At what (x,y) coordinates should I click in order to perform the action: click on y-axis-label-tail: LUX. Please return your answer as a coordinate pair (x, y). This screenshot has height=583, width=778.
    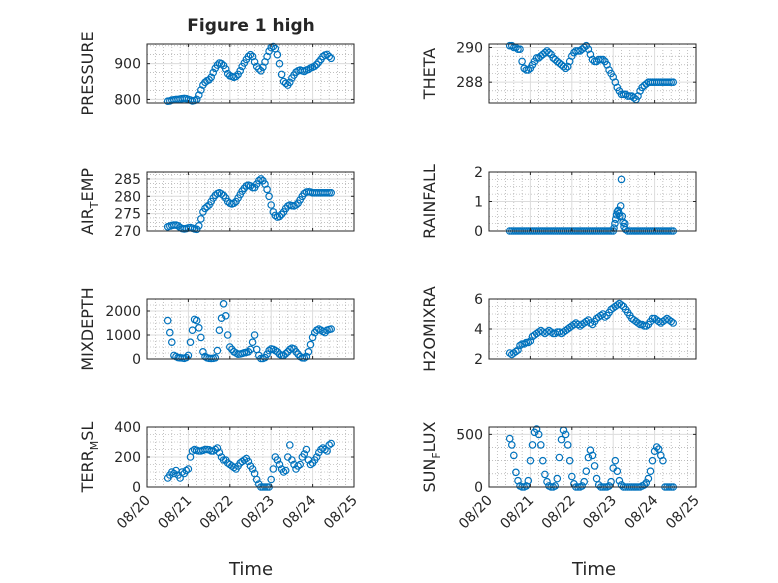
    Looking at the image, I should click on (429, 436).